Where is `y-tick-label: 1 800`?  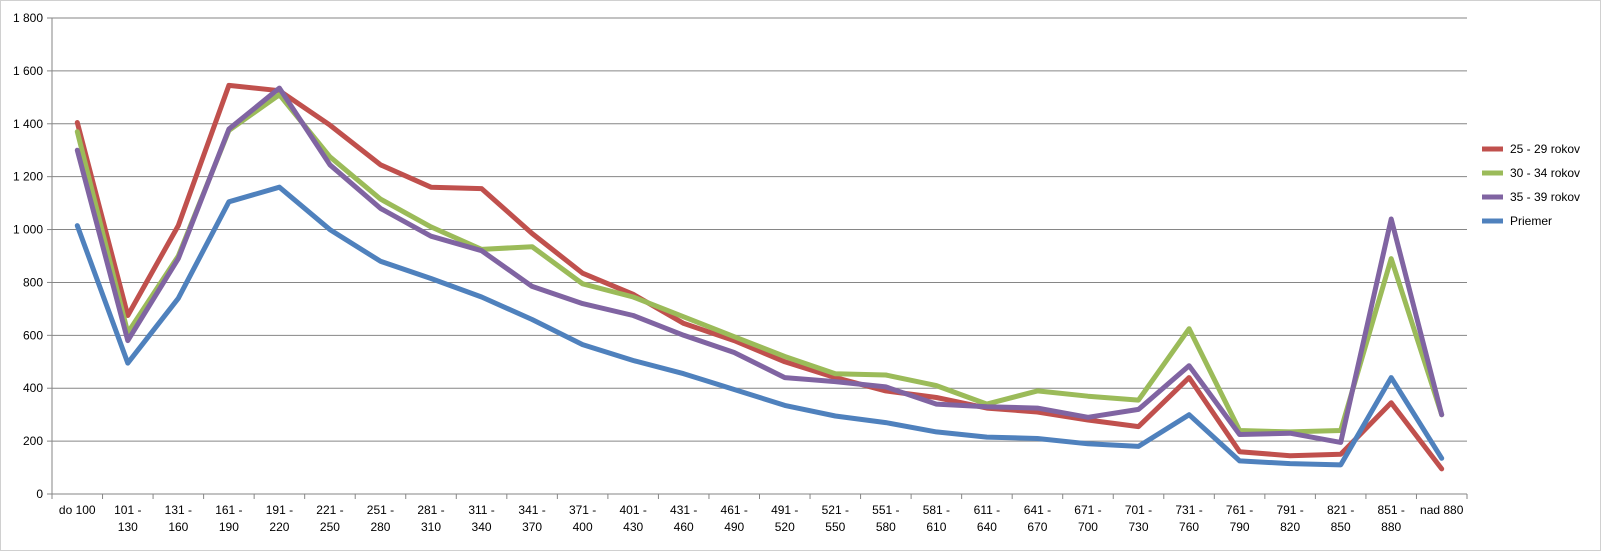
y-tick-label: 1 800 is located at coordinates (28, 18).